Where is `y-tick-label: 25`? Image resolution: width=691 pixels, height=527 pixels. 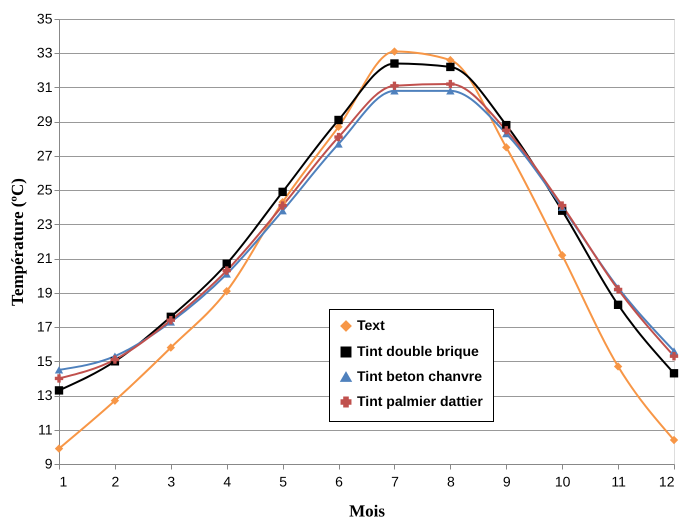
y-tick-label: 25 is located at coordinates (44, 190).